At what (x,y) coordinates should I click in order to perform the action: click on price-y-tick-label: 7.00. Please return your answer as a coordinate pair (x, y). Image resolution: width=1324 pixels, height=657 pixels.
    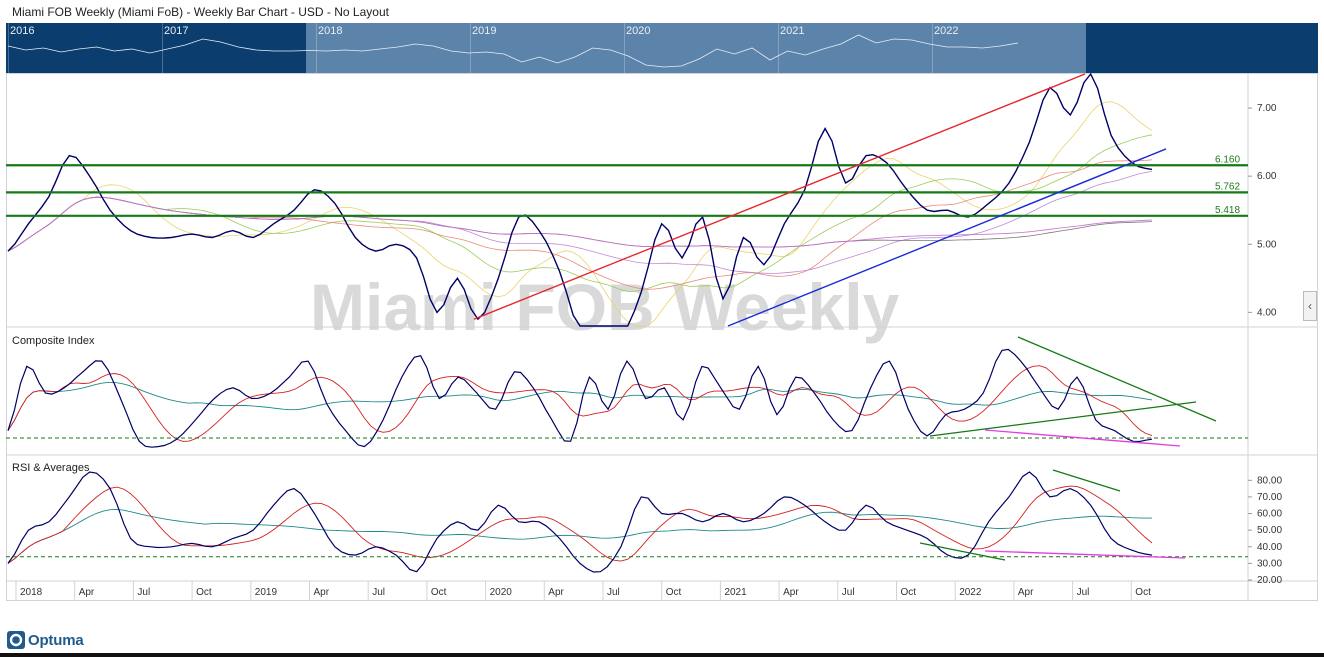
    Looking at the image, I should click on (1267, 108).